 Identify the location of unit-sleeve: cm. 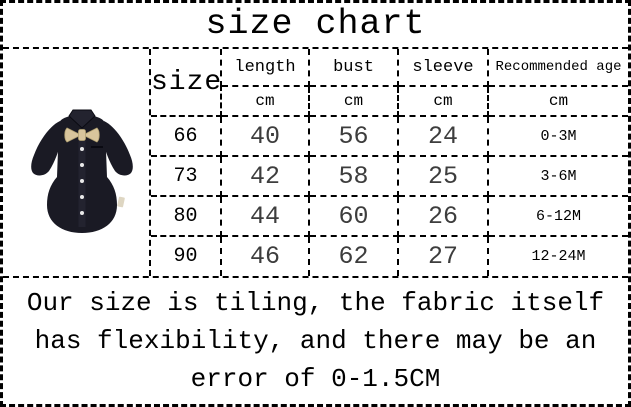
(443, 101).